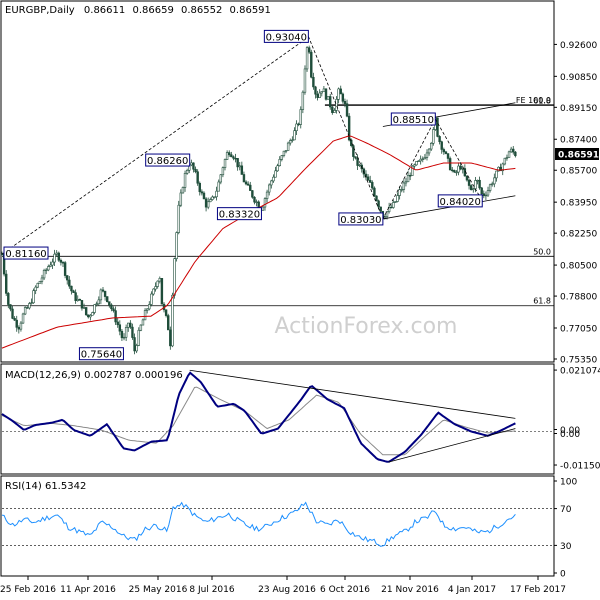 This screenshot has height=600, width=600. I want to click on price-label-text: 0.93040, so click(286, 37).